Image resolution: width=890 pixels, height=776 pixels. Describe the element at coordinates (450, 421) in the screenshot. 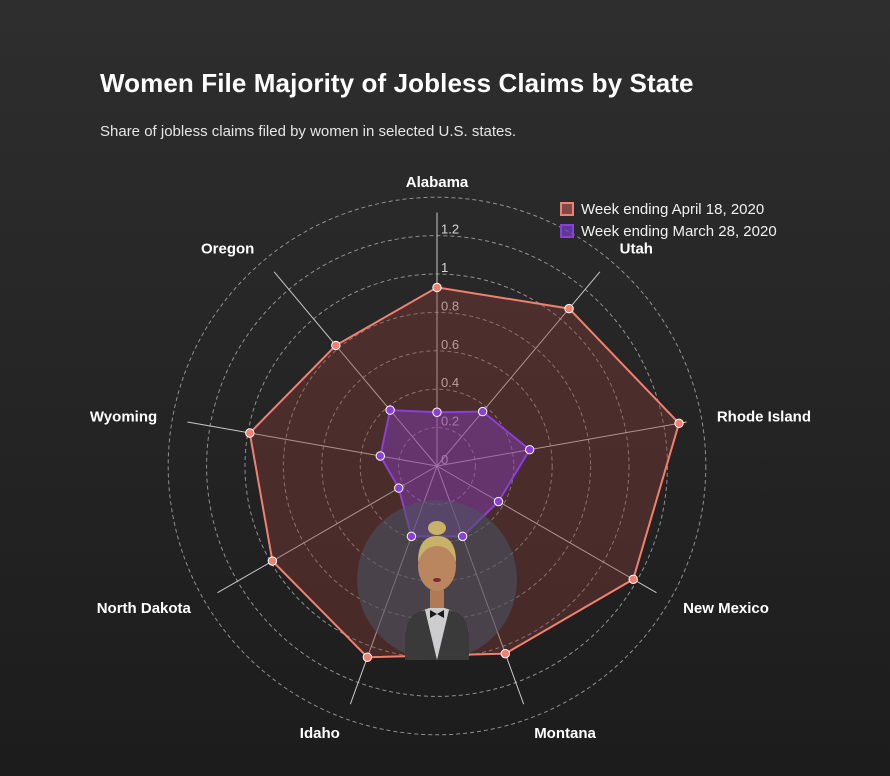

I see `tick-label-1: 0.2` at that location.